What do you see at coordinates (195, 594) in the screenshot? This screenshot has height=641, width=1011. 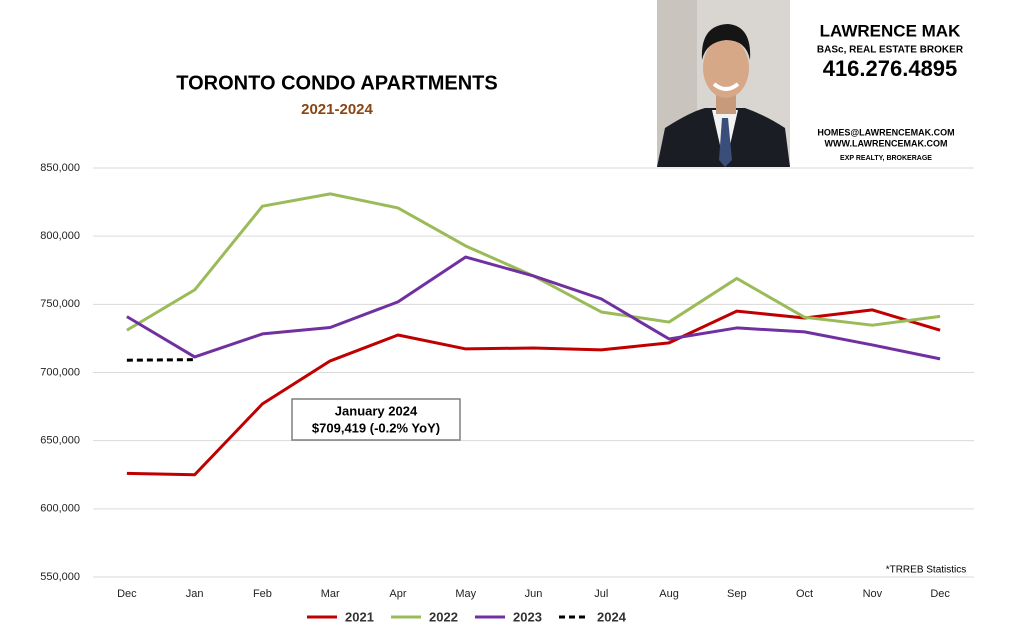 I see `x-tick-label: Jan` at bounding box center [195, 594].